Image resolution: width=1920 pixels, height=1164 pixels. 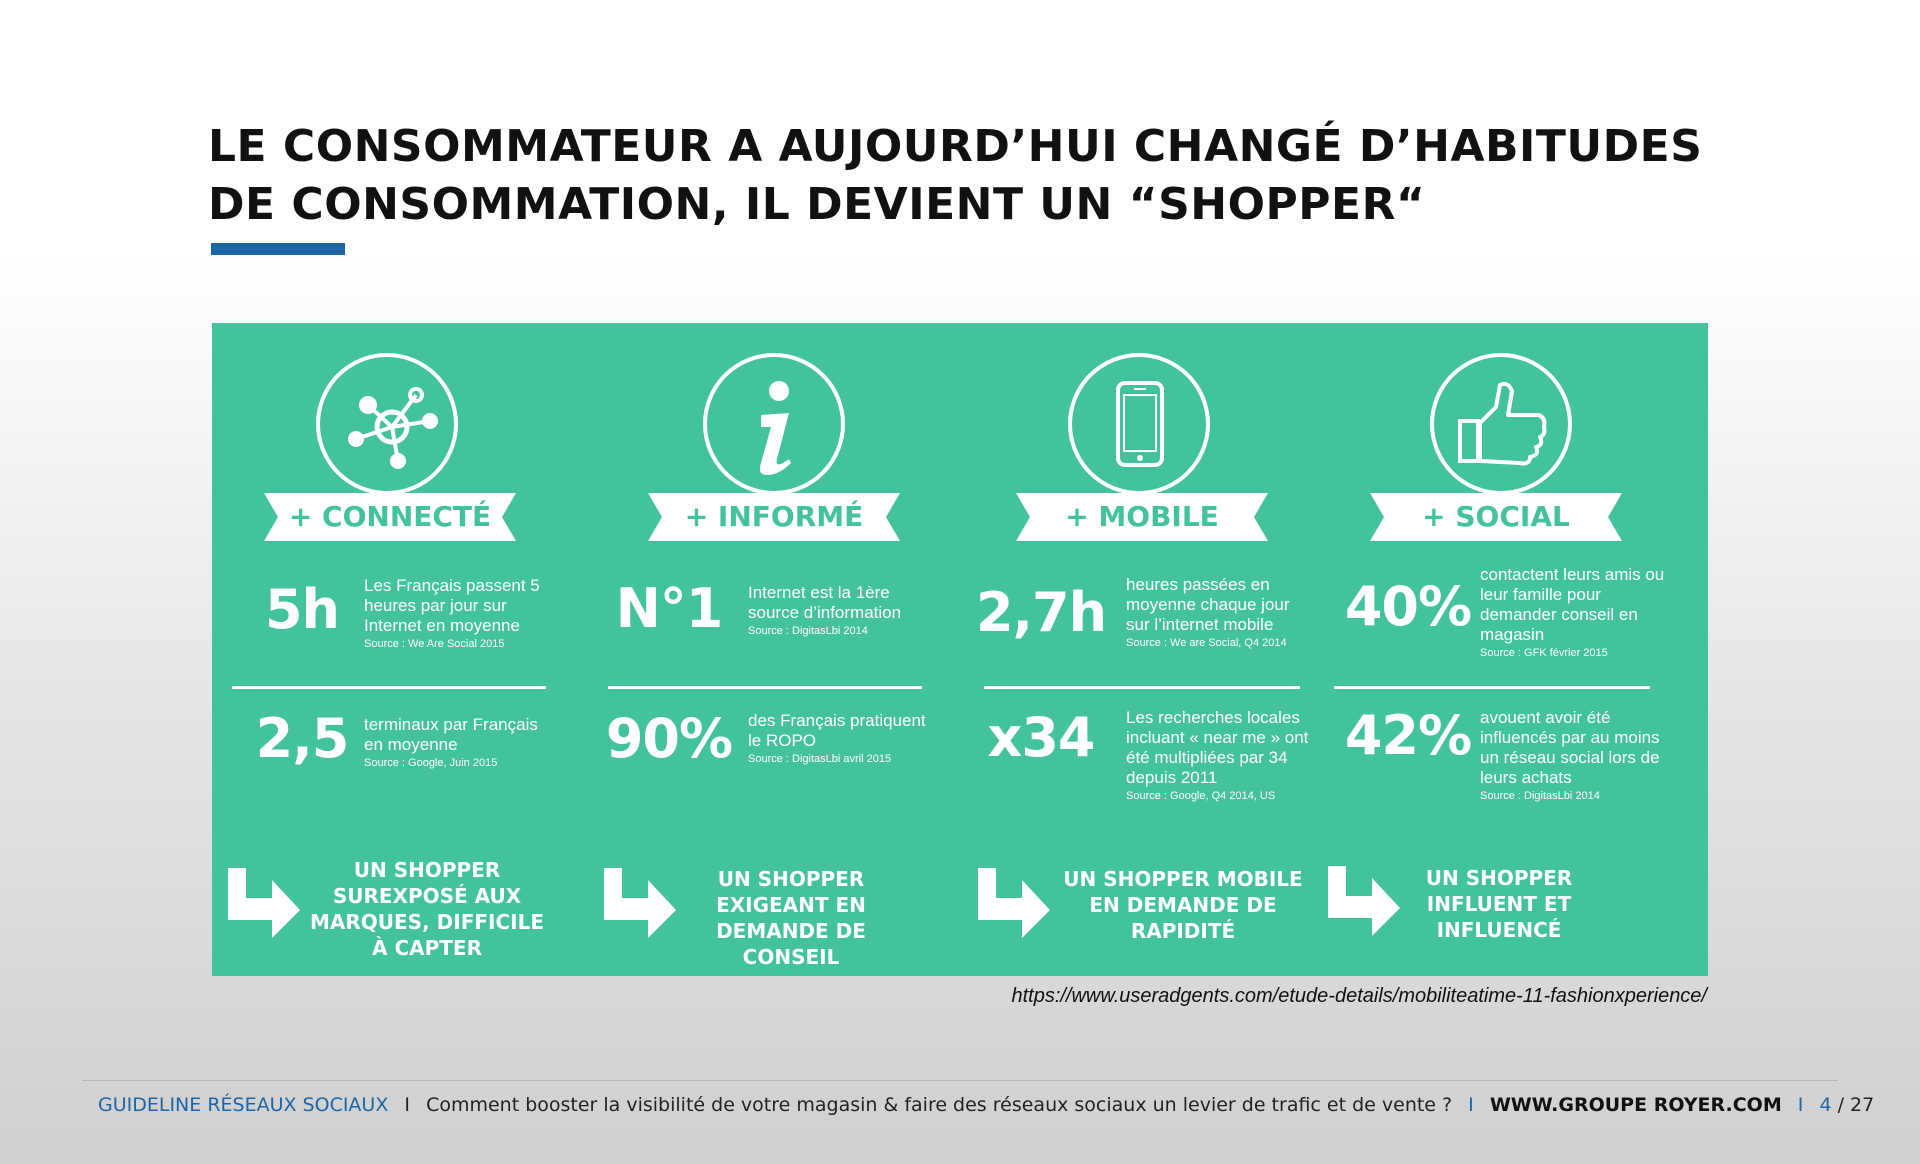 What do you see at coordinates (1825, 1105) in the screenshot?
I see `page-number: 4` at bounding box center [1825, 1105].